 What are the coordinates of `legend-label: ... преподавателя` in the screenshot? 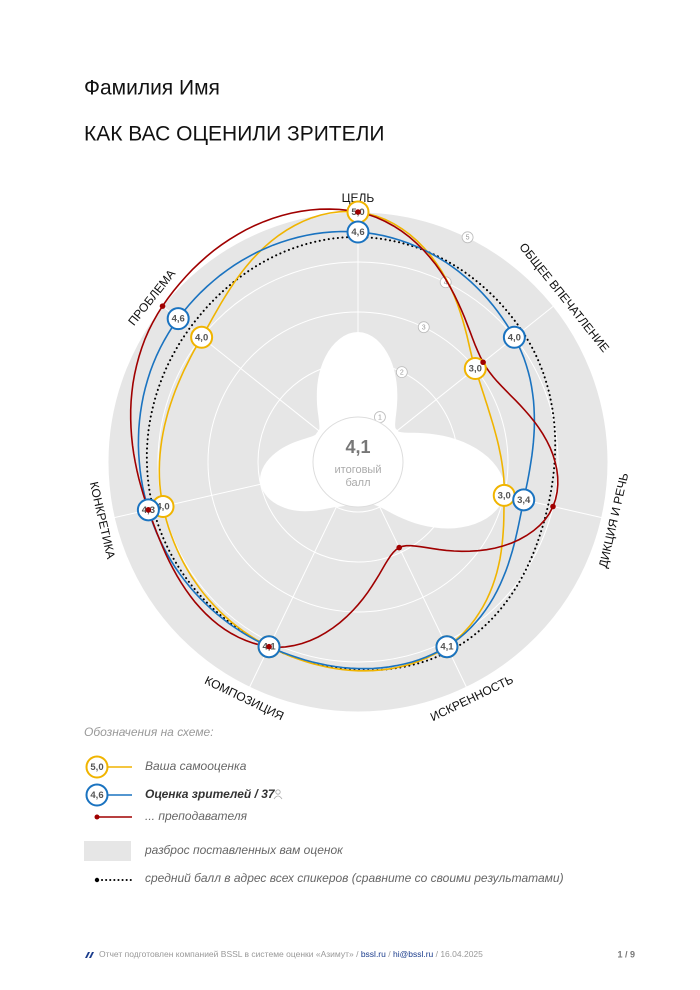 It's located at (196, 816).